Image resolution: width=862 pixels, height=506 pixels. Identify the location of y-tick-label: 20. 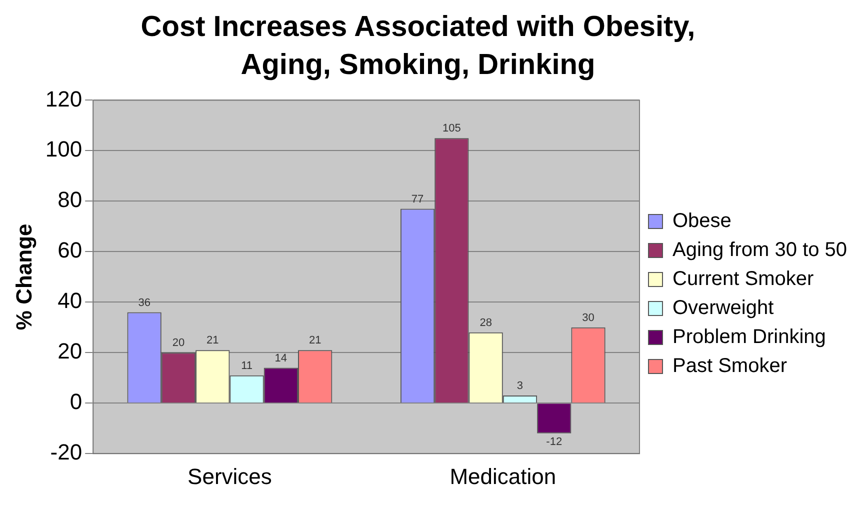
(70, 351).